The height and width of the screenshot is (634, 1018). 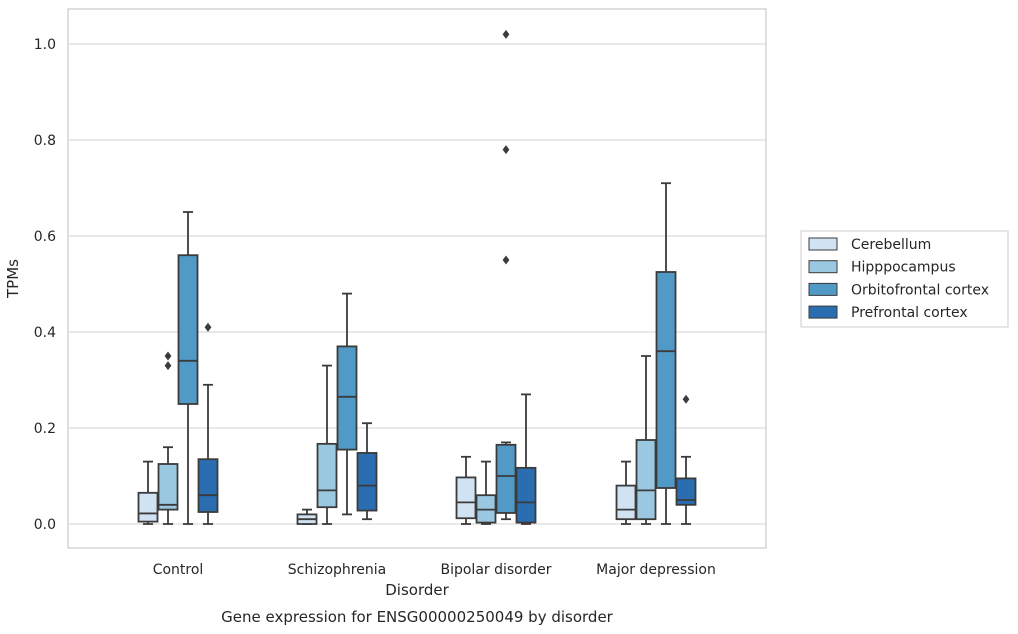 I want to click on y-tick-label: 0.8, so click(x=45, y=141).